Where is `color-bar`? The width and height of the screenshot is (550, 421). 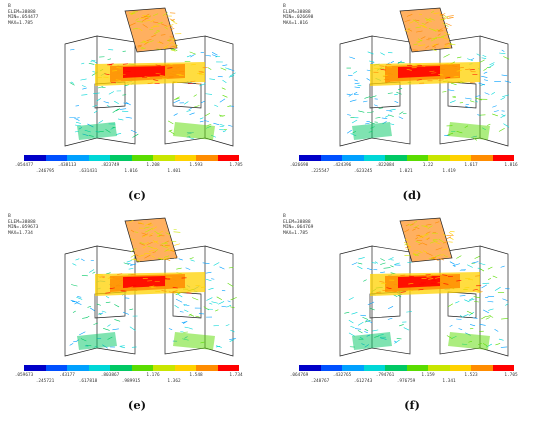
color-bar is located at coordinates (406, 158).